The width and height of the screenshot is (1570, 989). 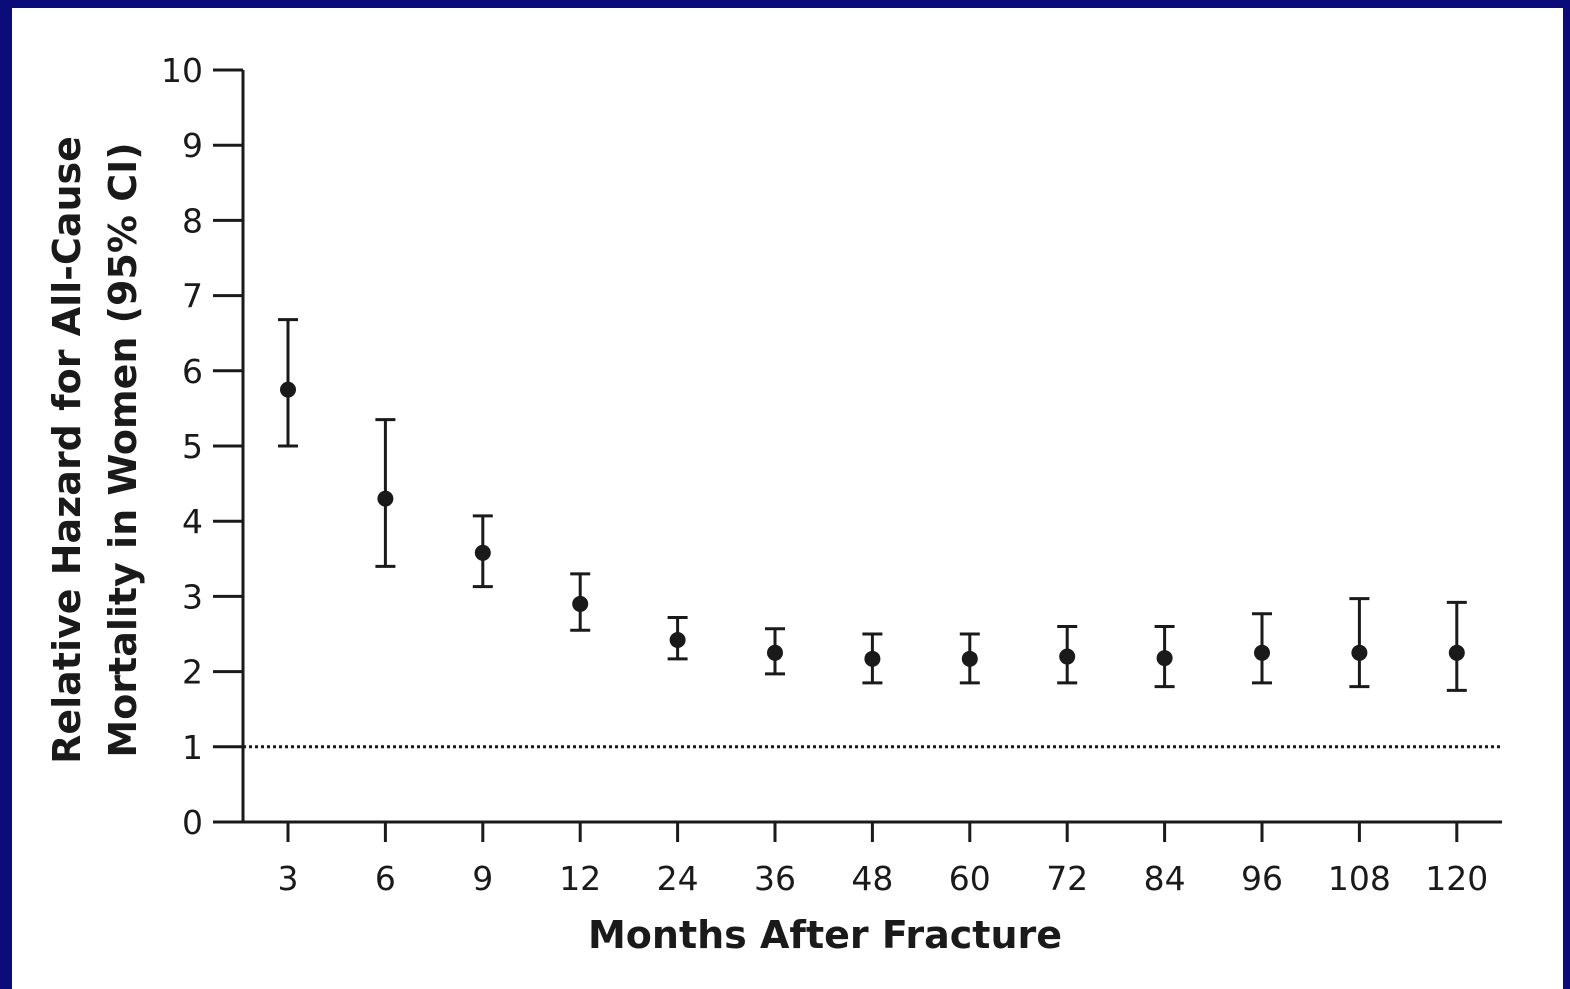 I want to click on y-tick-label: 0, so click(x=192, y=822).